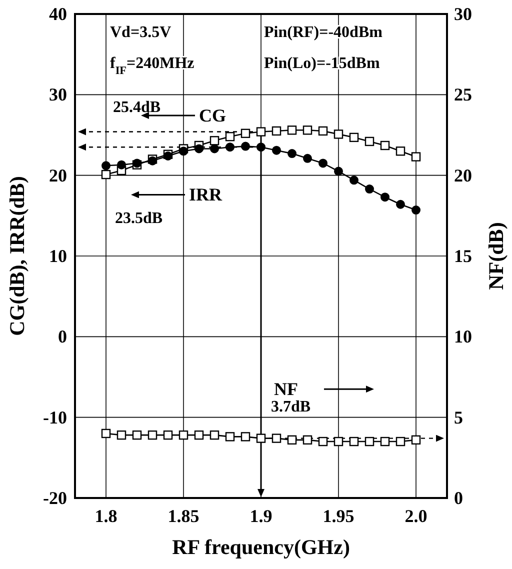 This screenshot has height=569, width=512. I want to click on y2-tick-label: 30, so click(463, 14).